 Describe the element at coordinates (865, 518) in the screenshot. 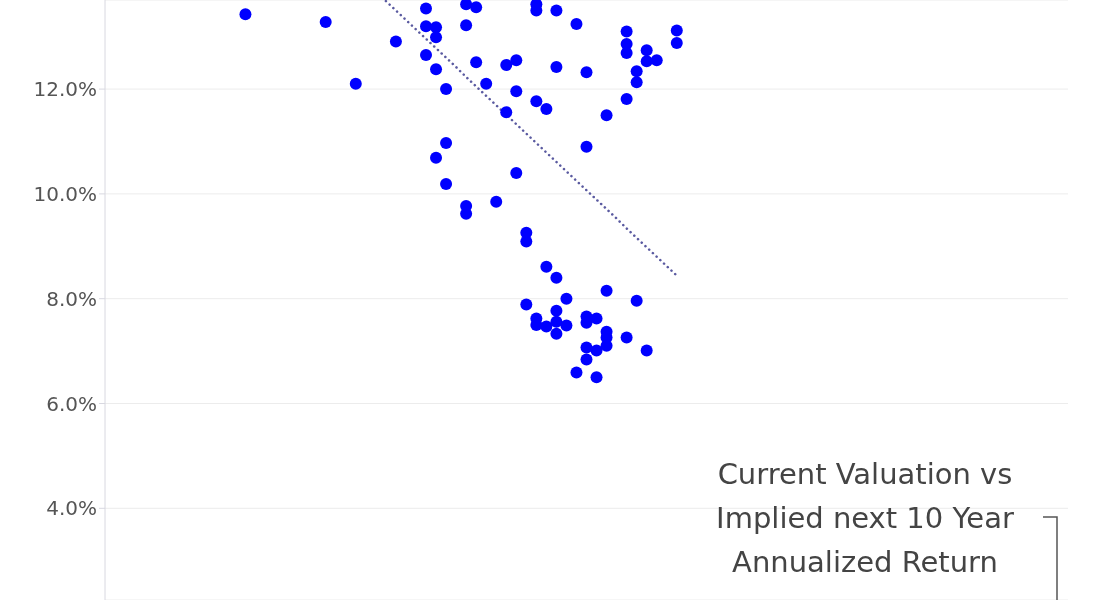

I see `annotation: Current Valuation vs Implied next 10 Year Annualized Return` at that location.